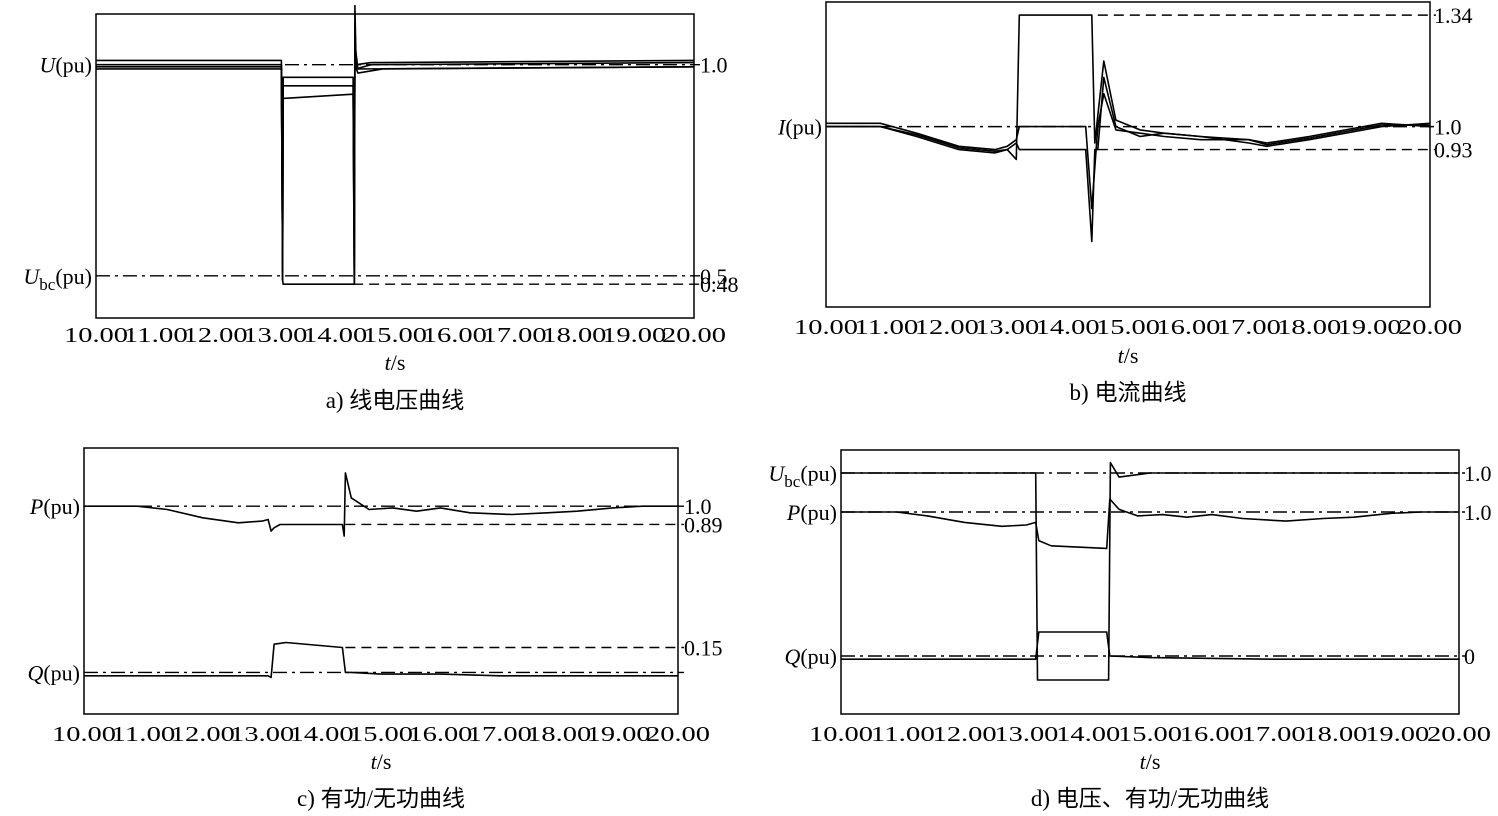  I want to click on chart-caption: d) 电压、有功/无功曲线, so click(1150, 798).